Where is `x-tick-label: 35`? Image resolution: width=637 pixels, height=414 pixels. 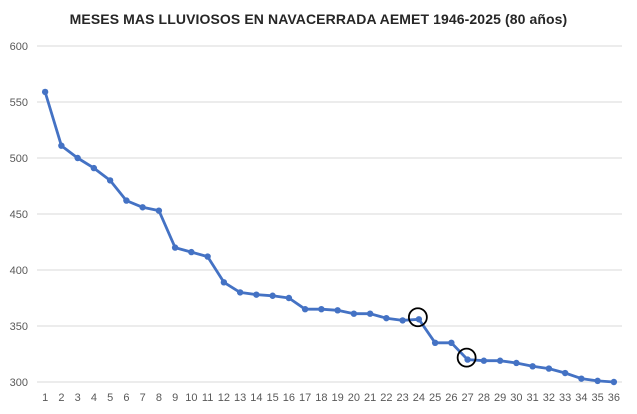 x-tick-label: 35 is located at coordinates (598, 398).